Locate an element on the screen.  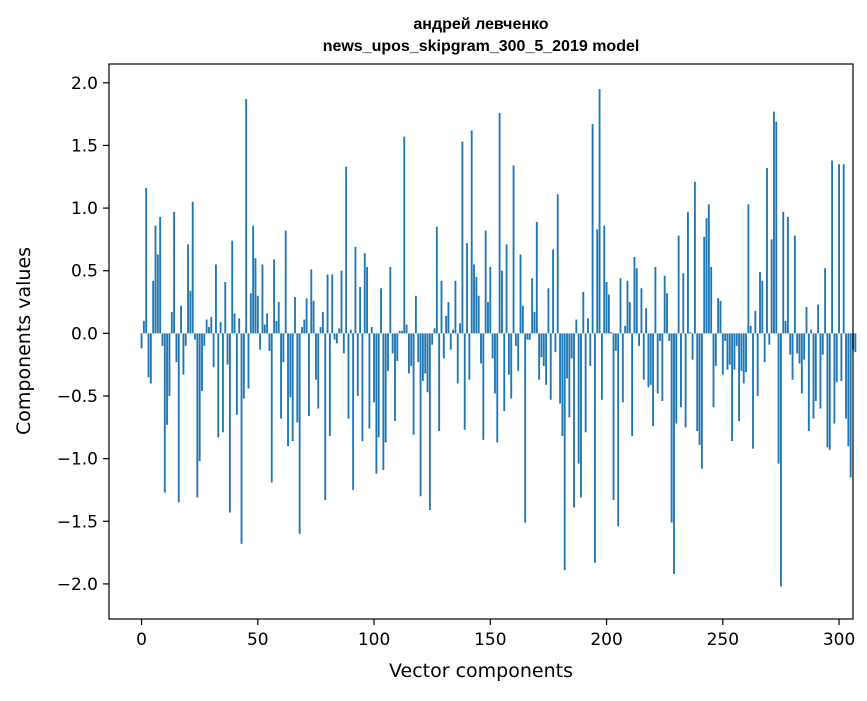
x-tick-label: 150 is located at coordinates (490, 640).